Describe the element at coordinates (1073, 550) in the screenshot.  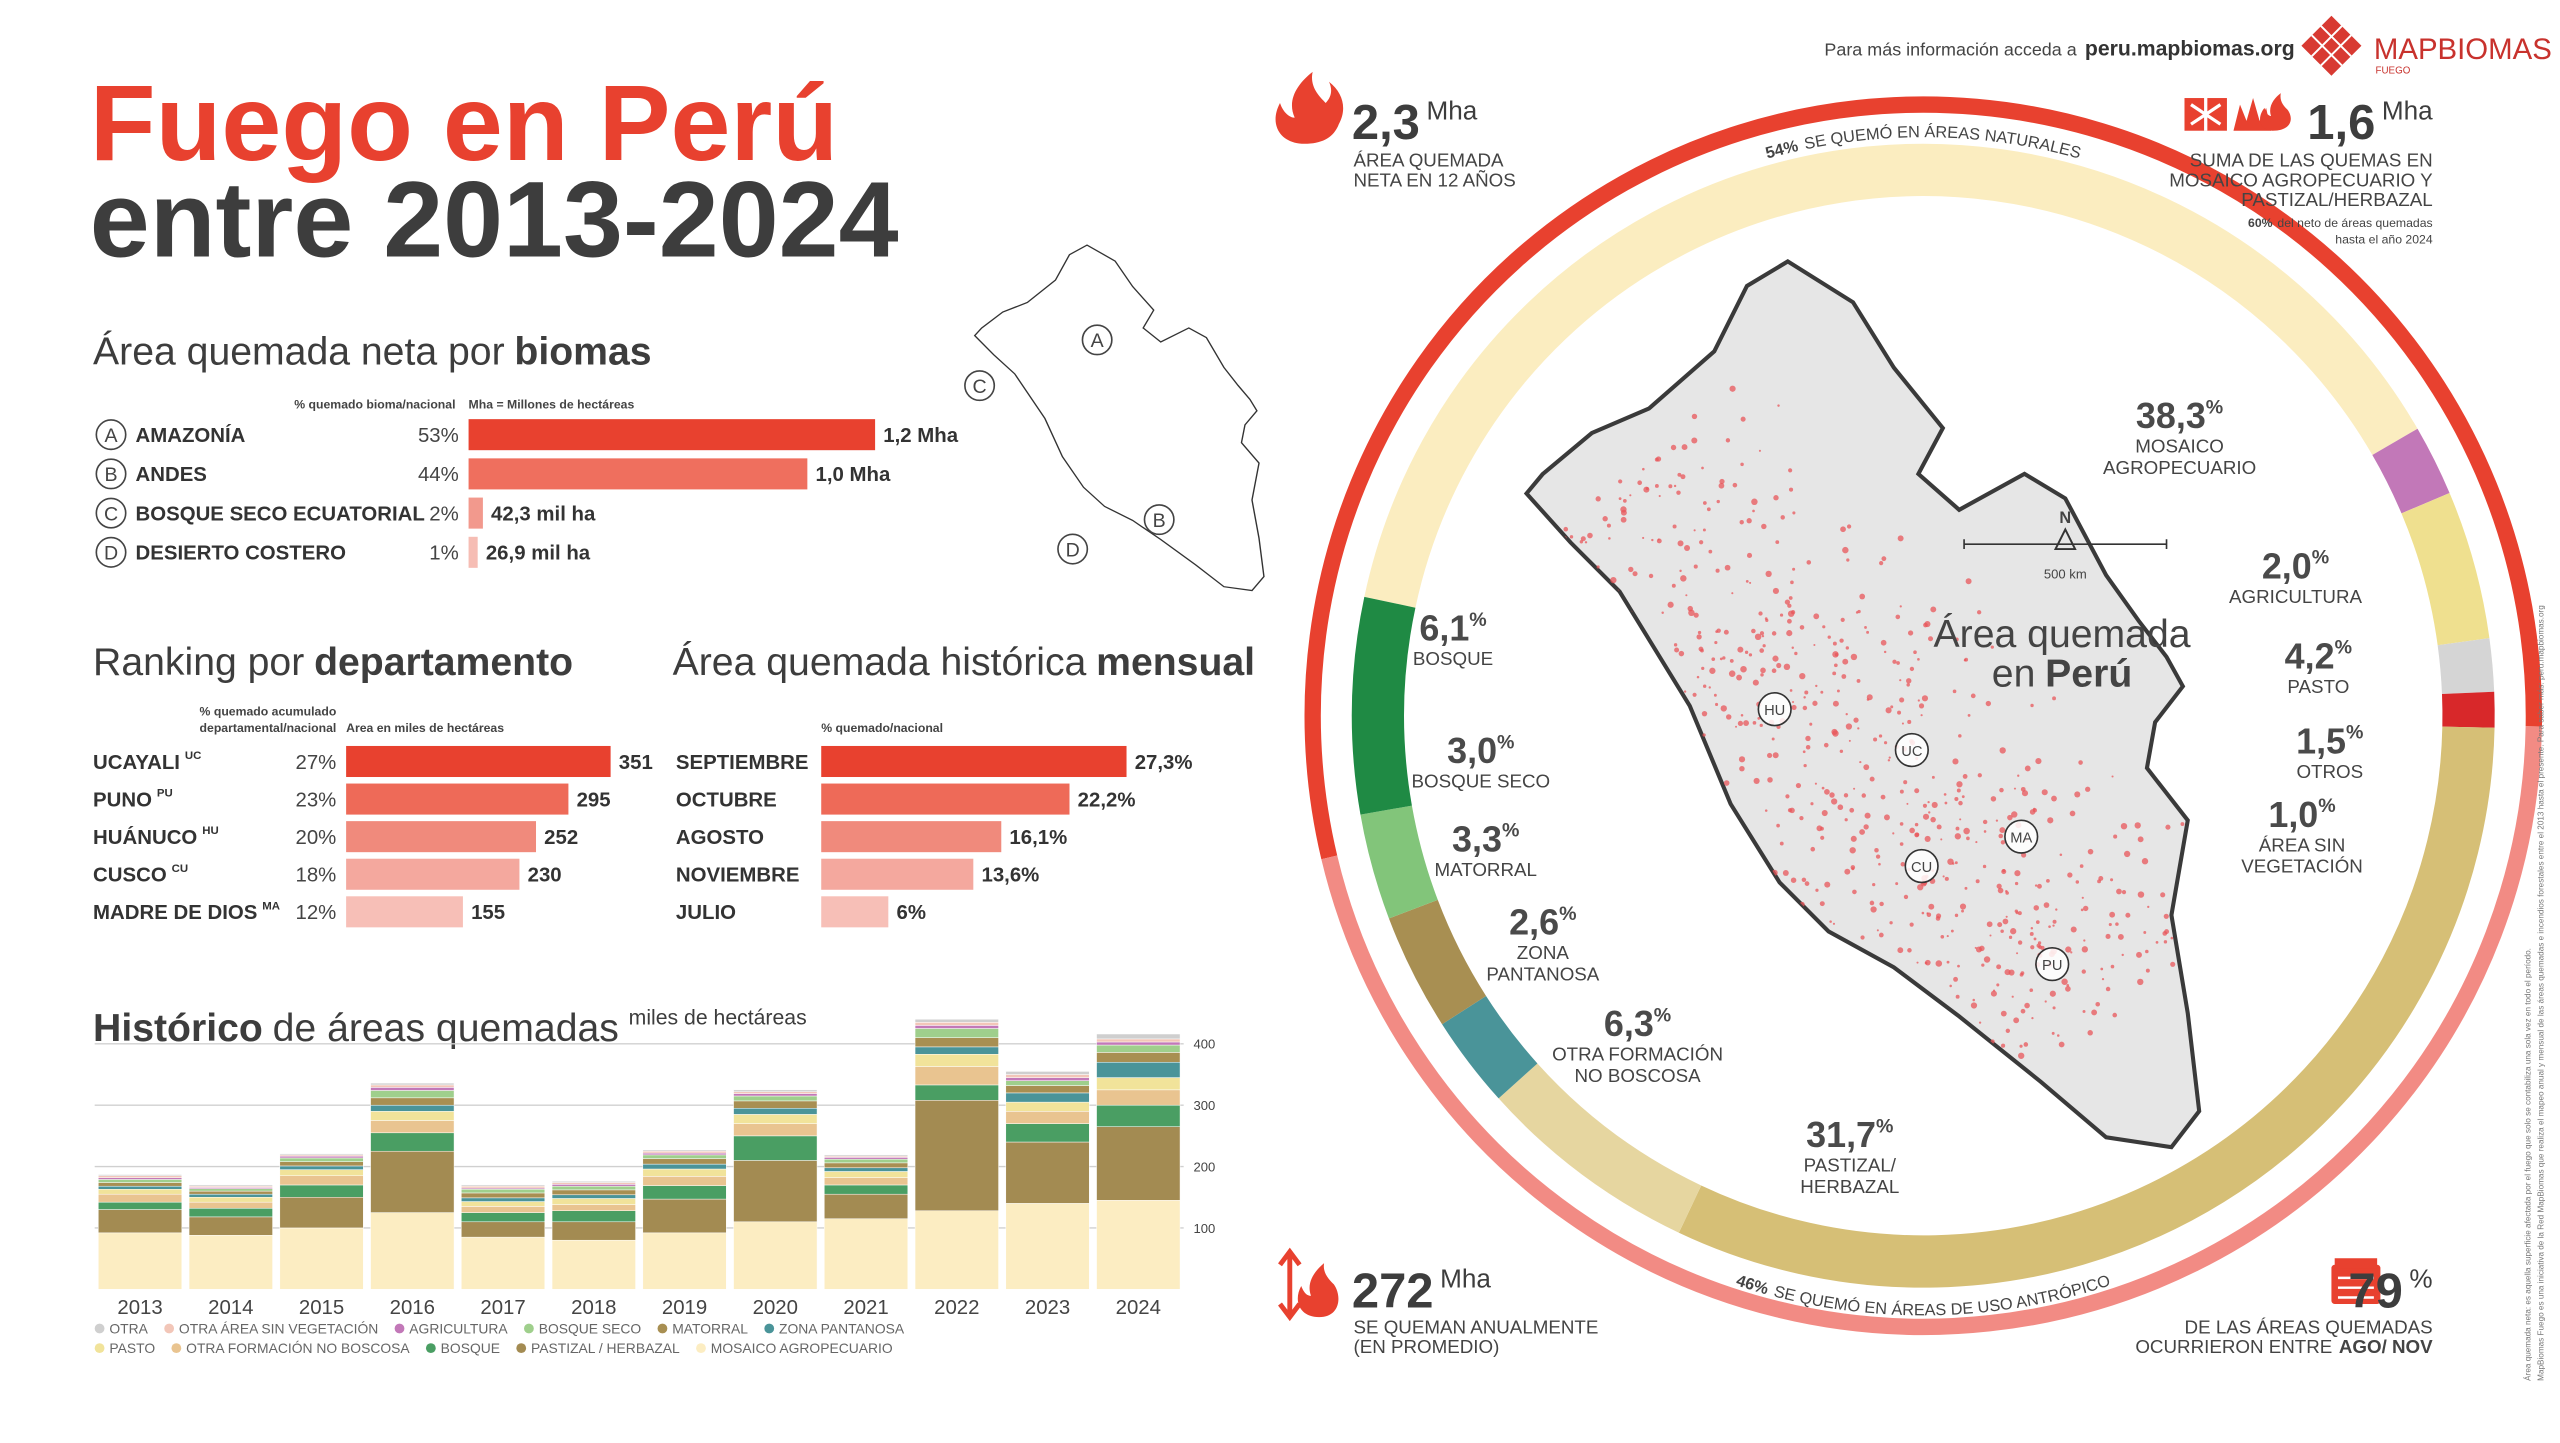
I see `locator-letter: D` at that location.